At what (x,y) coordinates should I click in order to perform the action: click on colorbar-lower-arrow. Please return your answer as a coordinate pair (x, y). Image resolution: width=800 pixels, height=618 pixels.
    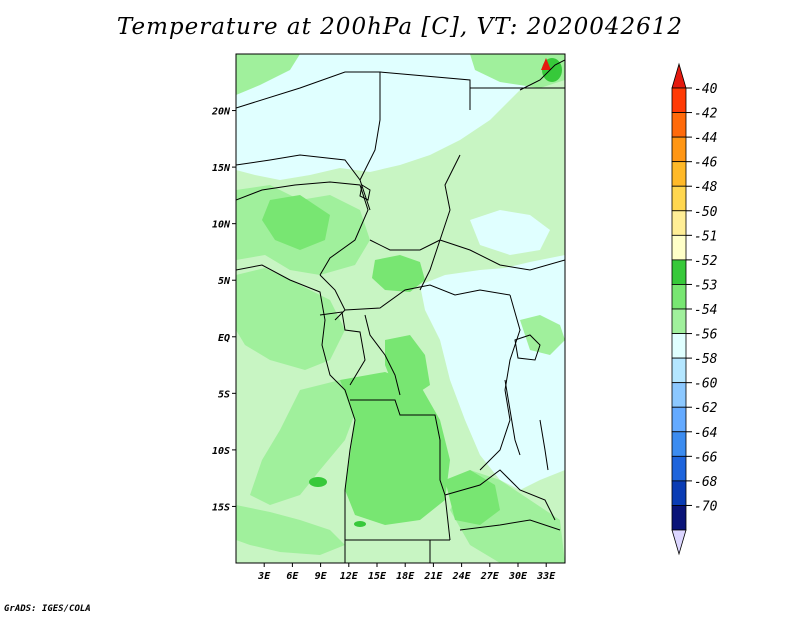
    Looking at the image, I should click on (679, 542).